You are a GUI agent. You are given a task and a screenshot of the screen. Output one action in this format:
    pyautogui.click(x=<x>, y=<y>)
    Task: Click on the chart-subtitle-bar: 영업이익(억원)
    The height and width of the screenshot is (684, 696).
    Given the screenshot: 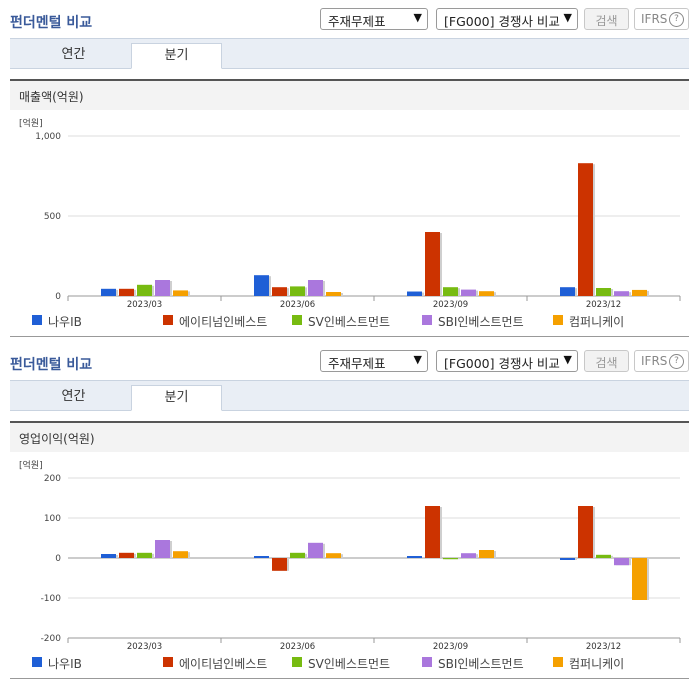 What is the action you would take?
    pyautogui.click(x=349, y=436)
    